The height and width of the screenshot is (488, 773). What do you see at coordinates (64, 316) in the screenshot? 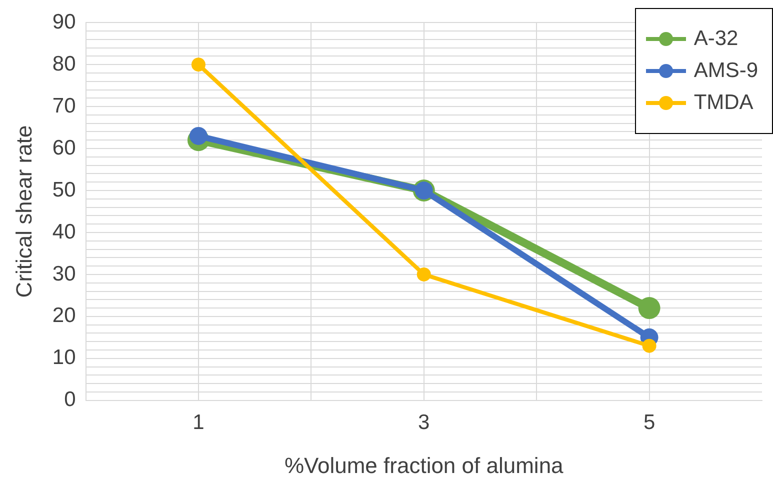
I see `y-tick-label: 20` at bounding box center [64, 316].